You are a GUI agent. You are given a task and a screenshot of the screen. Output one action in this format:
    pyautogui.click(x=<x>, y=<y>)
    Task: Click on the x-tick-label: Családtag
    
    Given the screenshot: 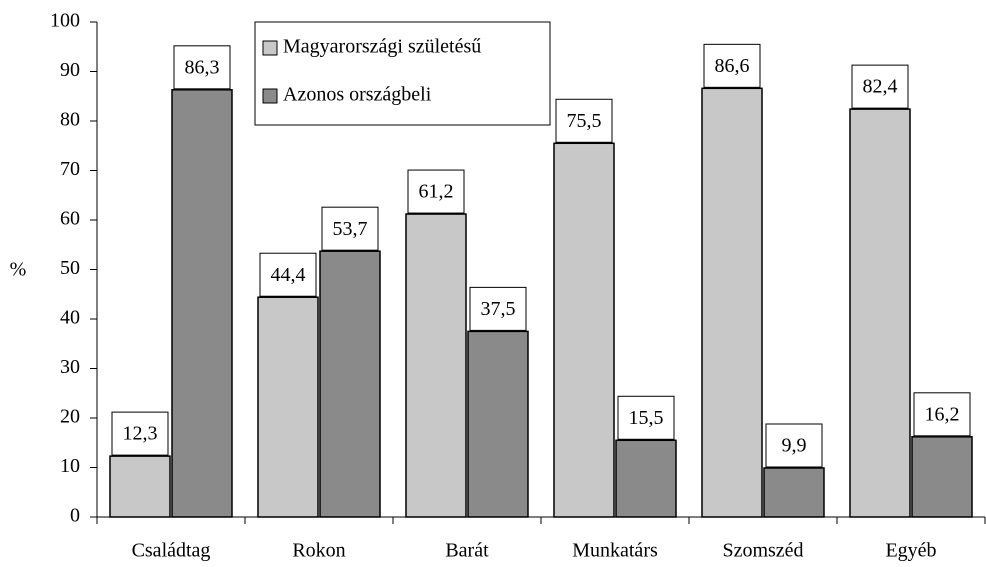 What is the action you would take?
    pyautogui.click(x=171, y=551)
    